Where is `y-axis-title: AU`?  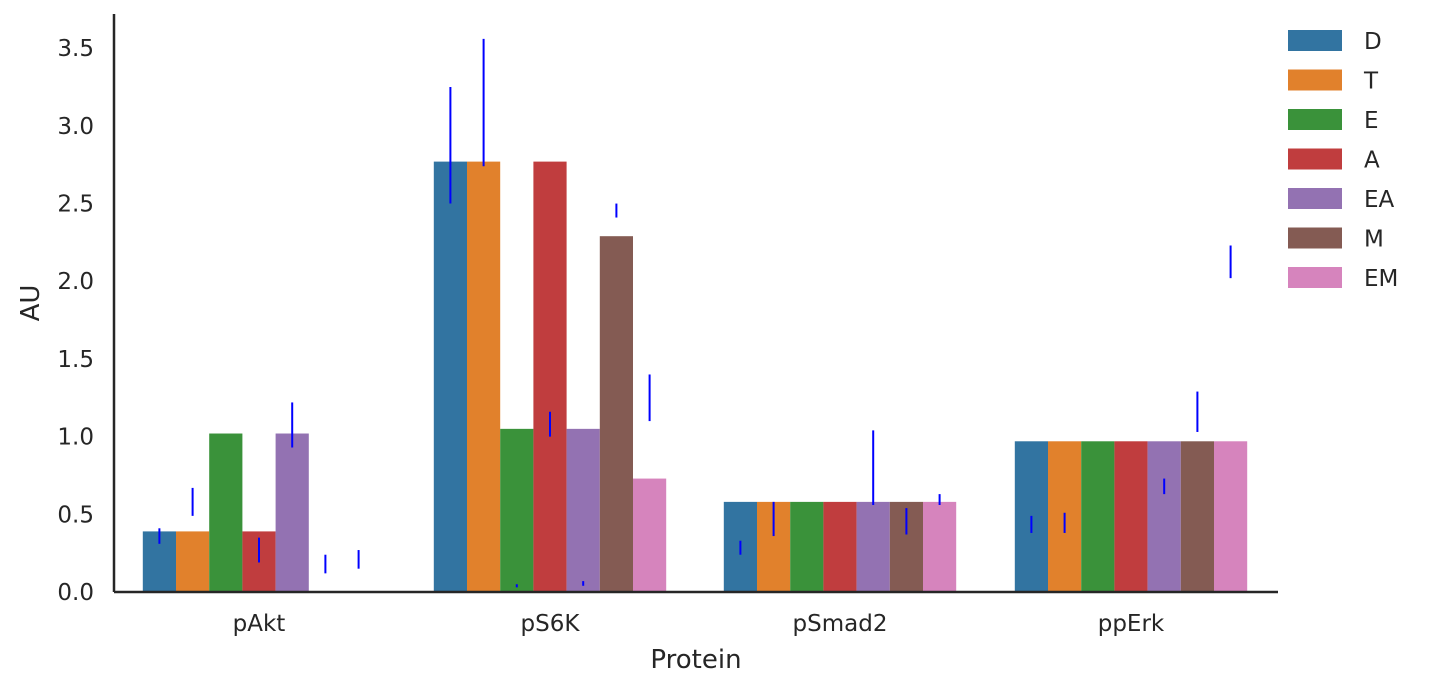 y-axis-title: AU is located at coordinates (31, 303).